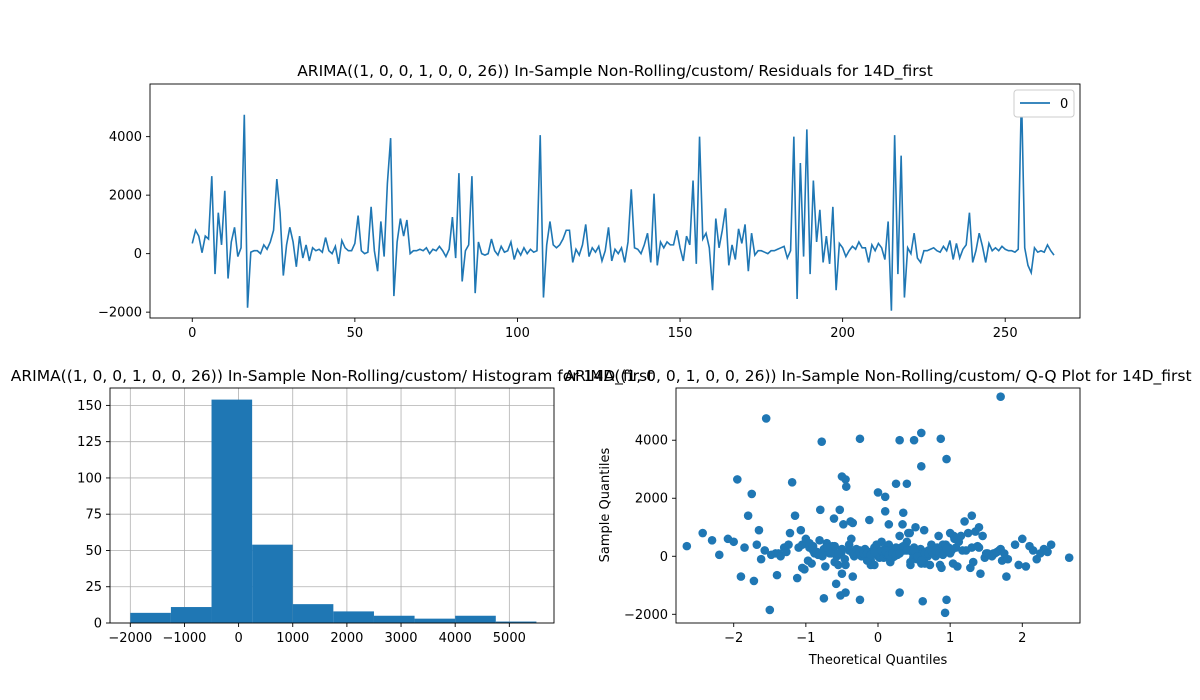 This screenshot has width=1200, height=700. What do you see at coordinates (651, 499) in the screenshot?
I see `qq-y-tick-label: 2000` at bounding box center [651, 499].